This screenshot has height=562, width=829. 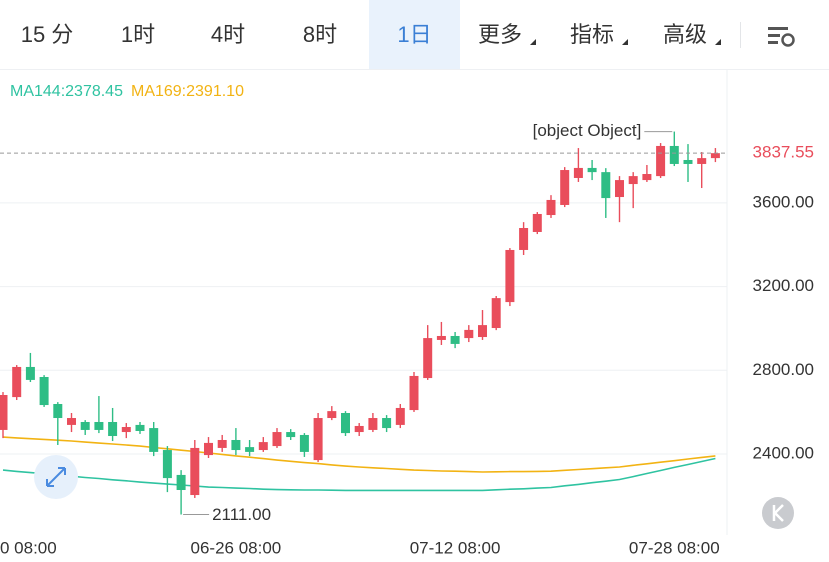 I want to click on x-tick-label: 07-28 08:00, so click(x=674, y=547).